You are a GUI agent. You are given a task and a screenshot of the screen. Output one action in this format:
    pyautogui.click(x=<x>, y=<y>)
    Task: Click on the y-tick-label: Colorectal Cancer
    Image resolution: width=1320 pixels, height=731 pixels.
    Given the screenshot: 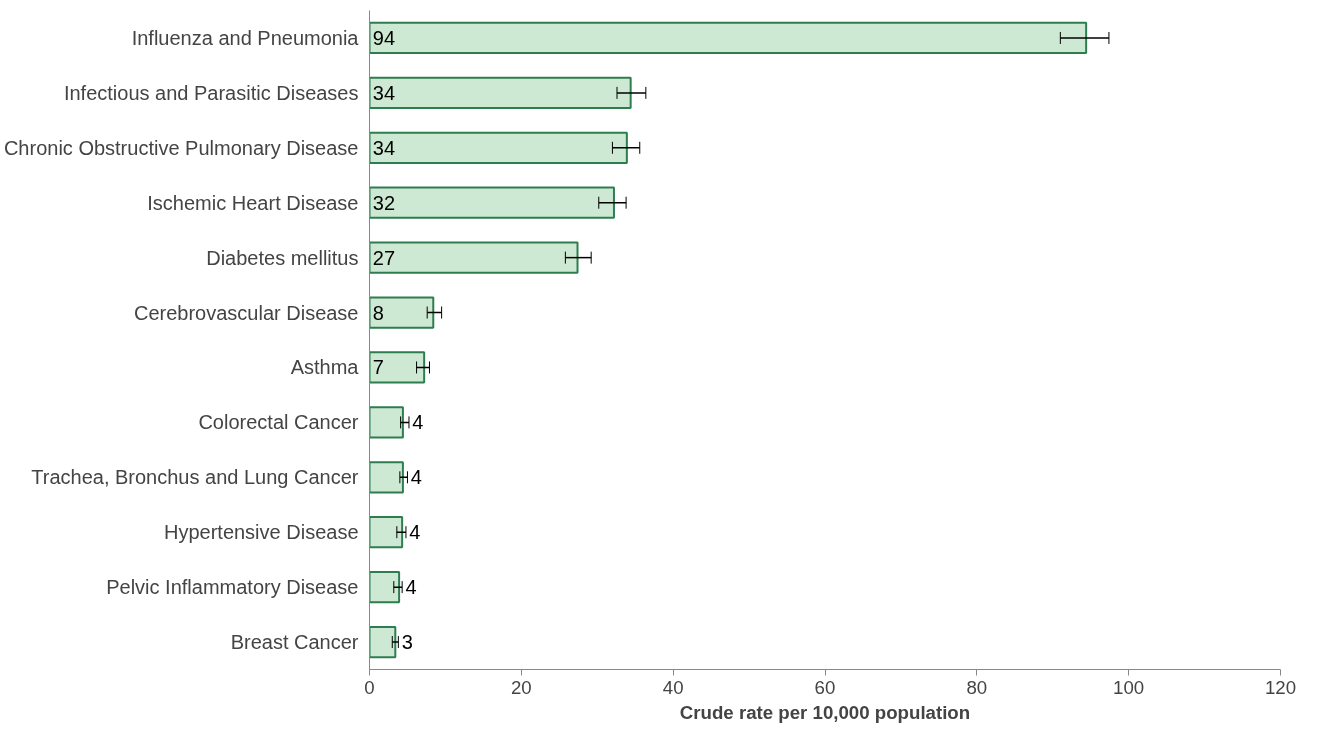 What is the action you would take?
    pyautogui.click(x=278, y=422)
    